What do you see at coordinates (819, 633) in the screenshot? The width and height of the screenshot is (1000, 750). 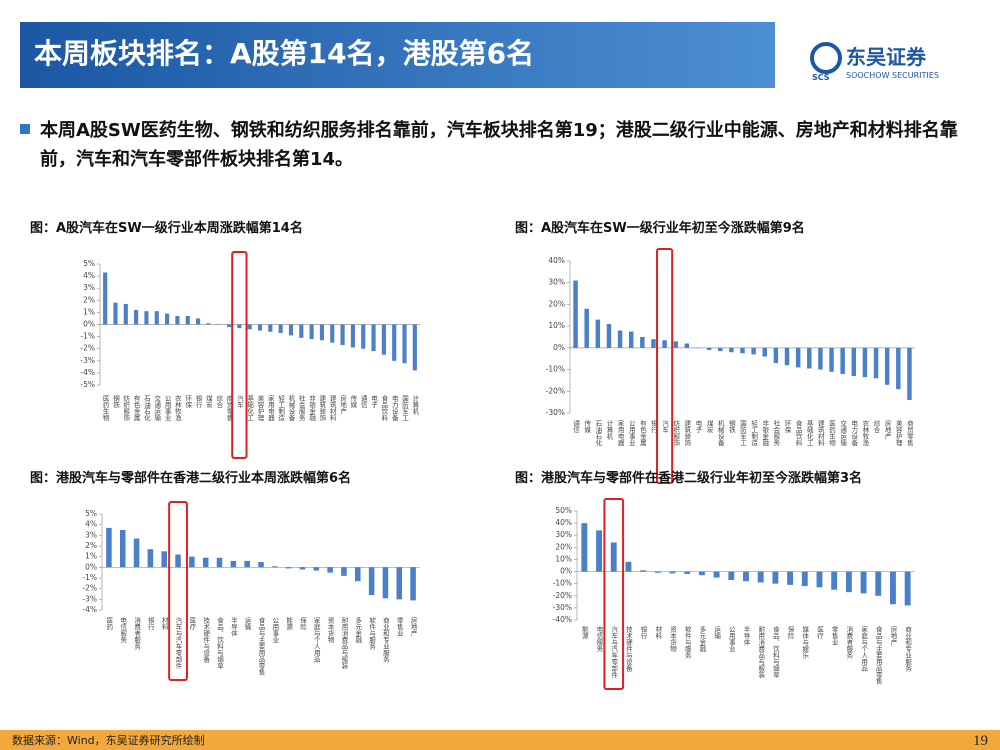 I see `x-tick-label: 医疗` at bounding box center [819, 633].